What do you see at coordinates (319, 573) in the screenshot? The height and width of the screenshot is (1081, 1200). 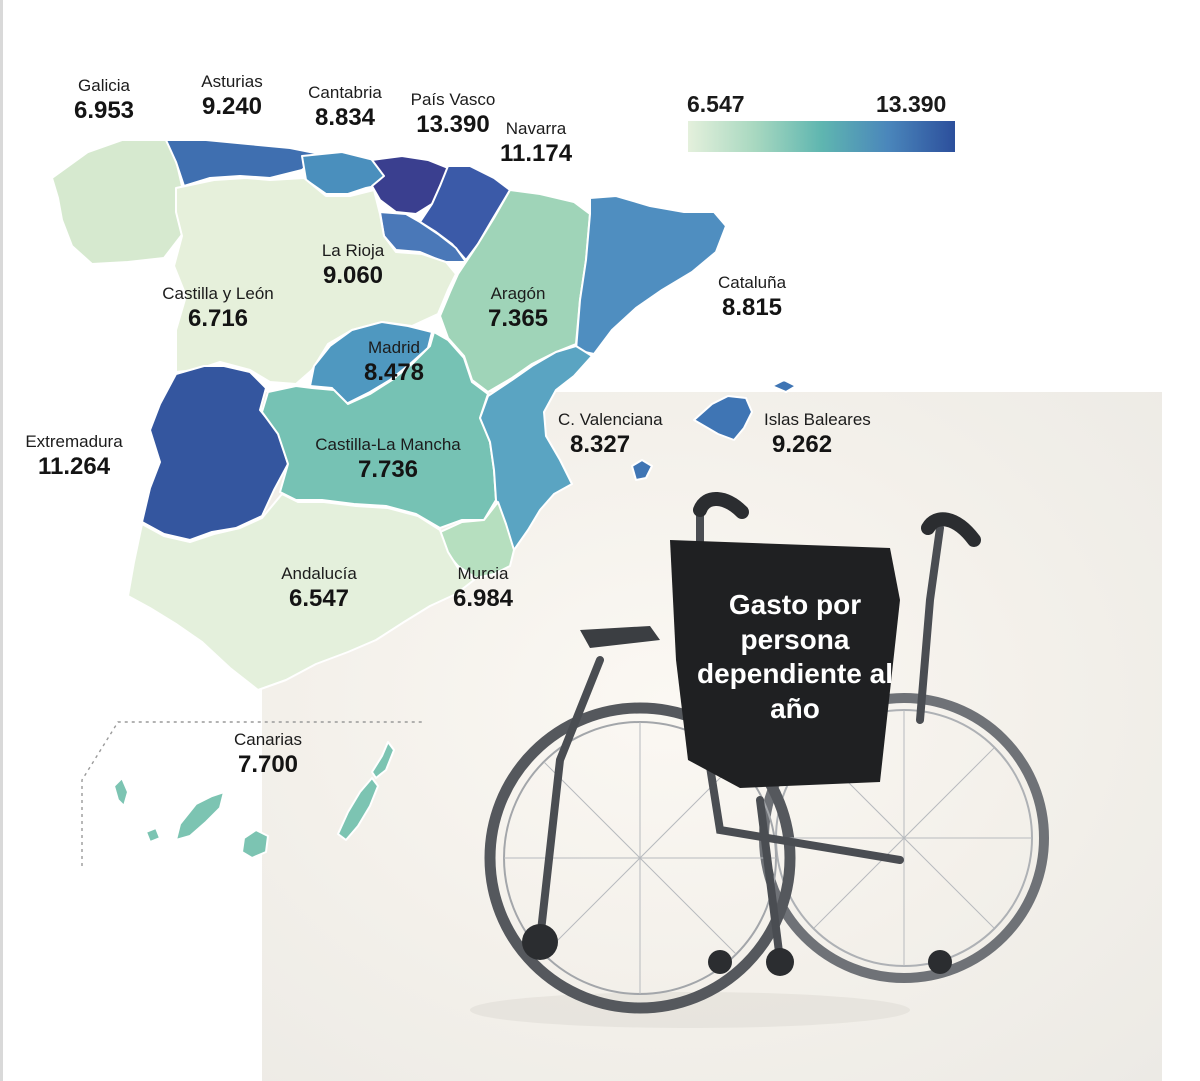 I see `region-name: Andalucía` at bounding box center [319, 573].